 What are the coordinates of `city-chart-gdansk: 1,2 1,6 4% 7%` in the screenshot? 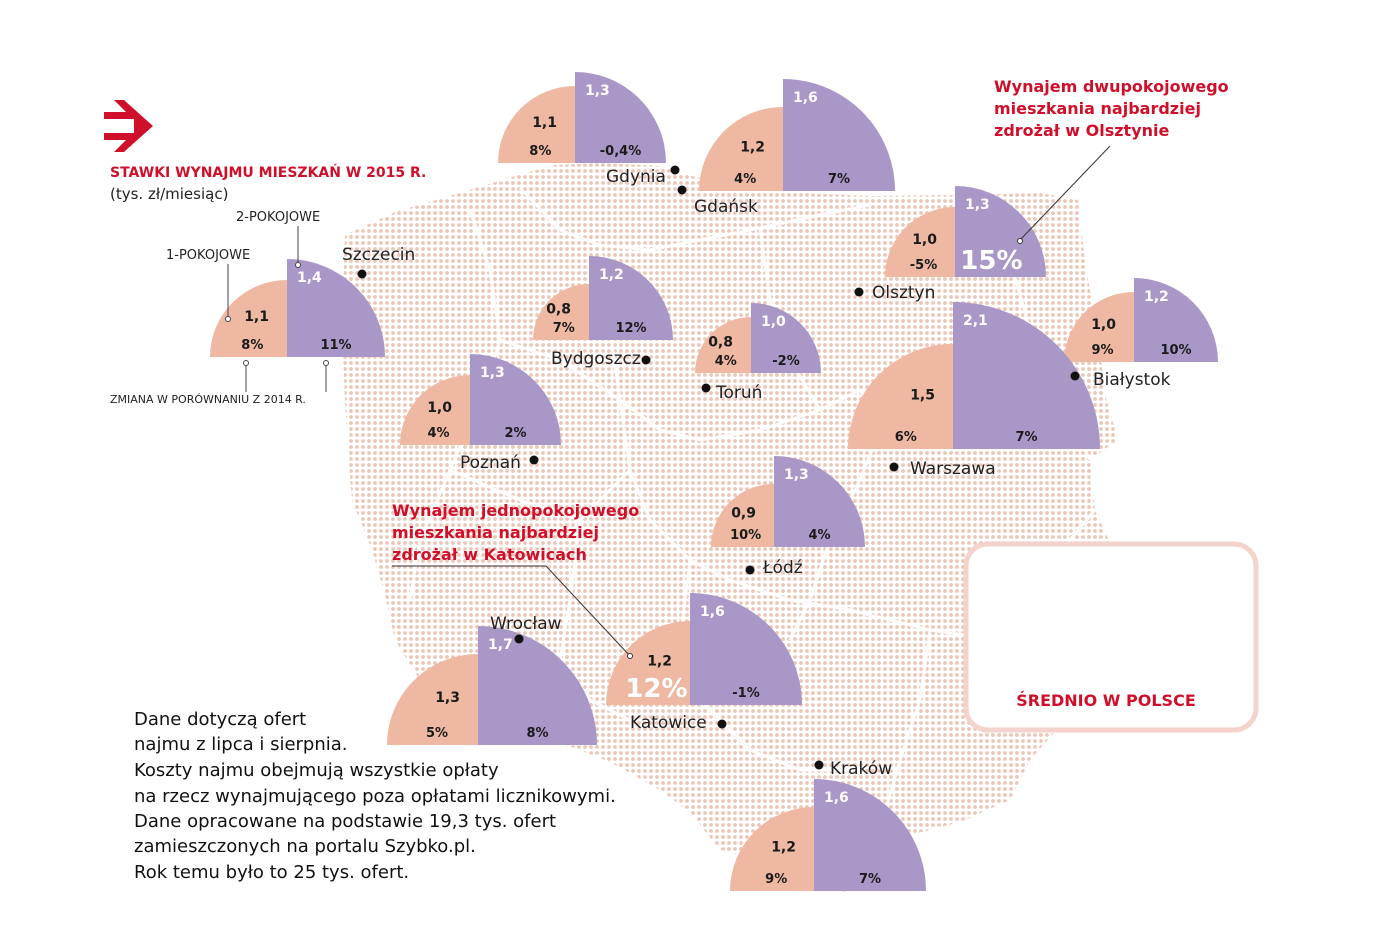 It's located at (797, 135).